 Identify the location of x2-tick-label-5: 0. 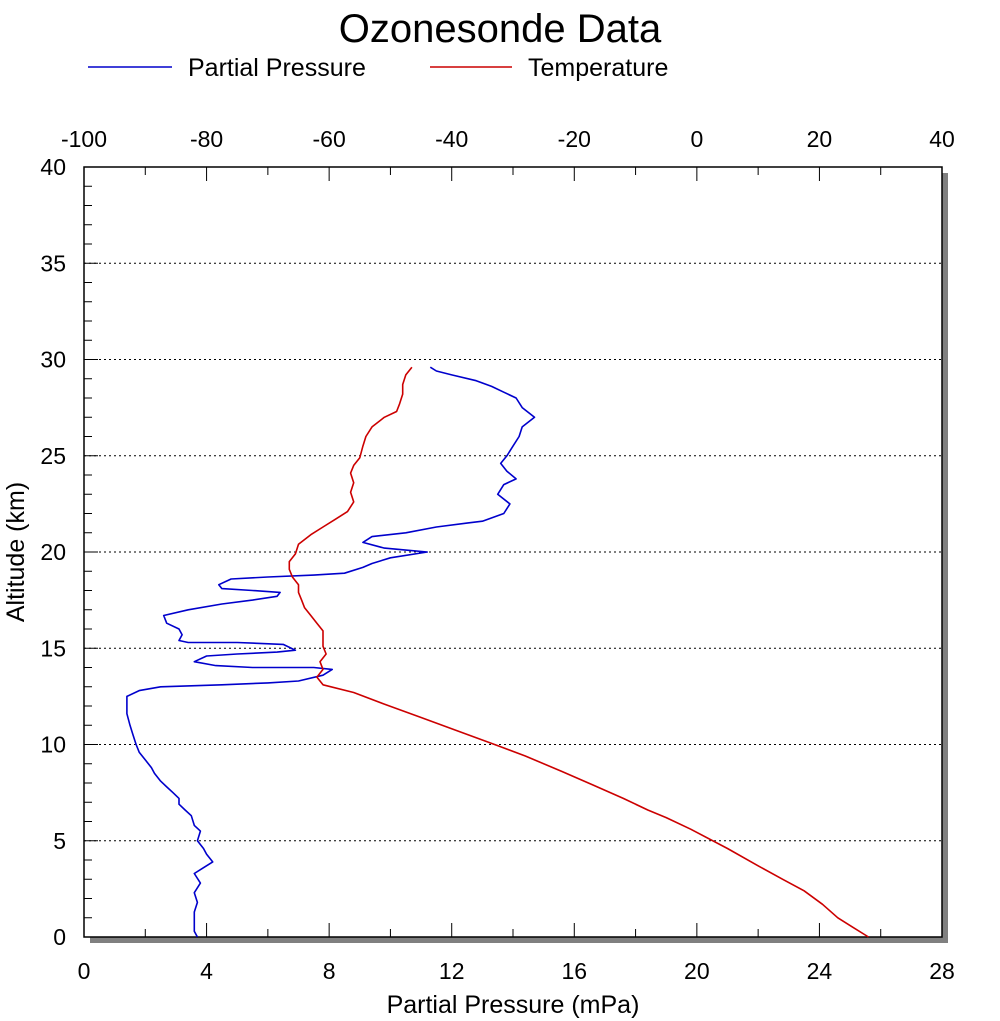
(696, 139).